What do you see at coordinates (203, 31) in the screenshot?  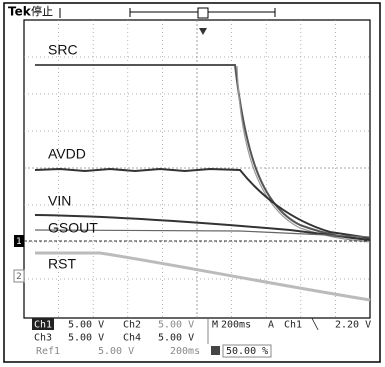 I see `trigger-pos` at bounding box center [203, 31].